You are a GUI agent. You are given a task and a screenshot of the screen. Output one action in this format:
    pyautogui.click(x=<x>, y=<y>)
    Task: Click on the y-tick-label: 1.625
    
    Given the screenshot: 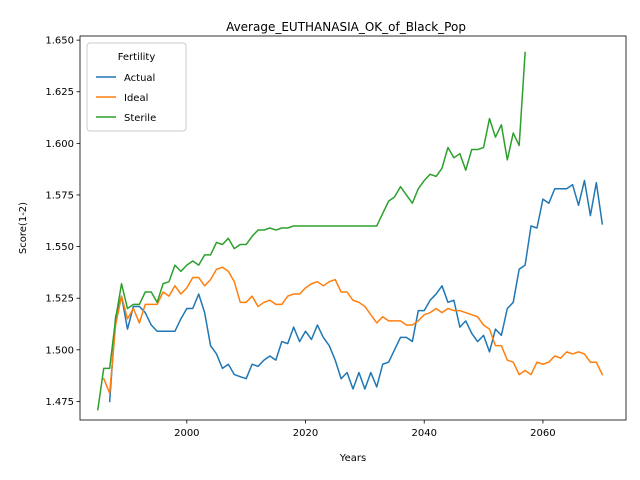 What is the action you would take?
    pyautogui.click(x=59, y=92)
    